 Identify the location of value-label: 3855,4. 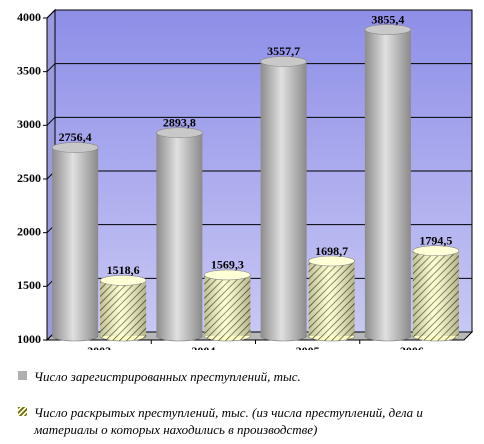
(387, 19).